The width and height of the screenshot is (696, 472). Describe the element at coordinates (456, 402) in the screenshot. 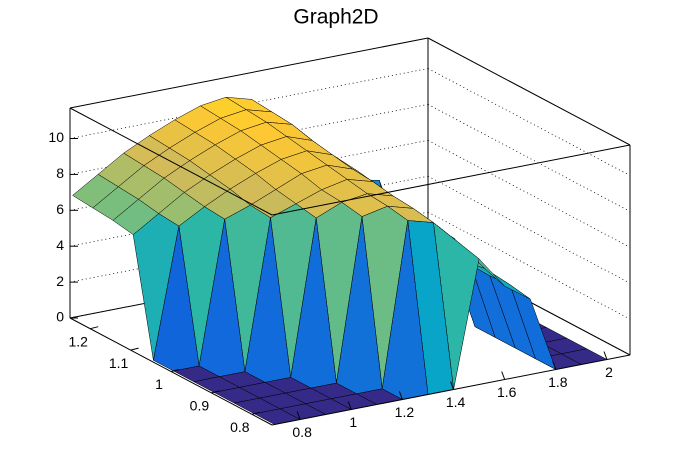

I see `x-tick-label: 1.4` at that location.